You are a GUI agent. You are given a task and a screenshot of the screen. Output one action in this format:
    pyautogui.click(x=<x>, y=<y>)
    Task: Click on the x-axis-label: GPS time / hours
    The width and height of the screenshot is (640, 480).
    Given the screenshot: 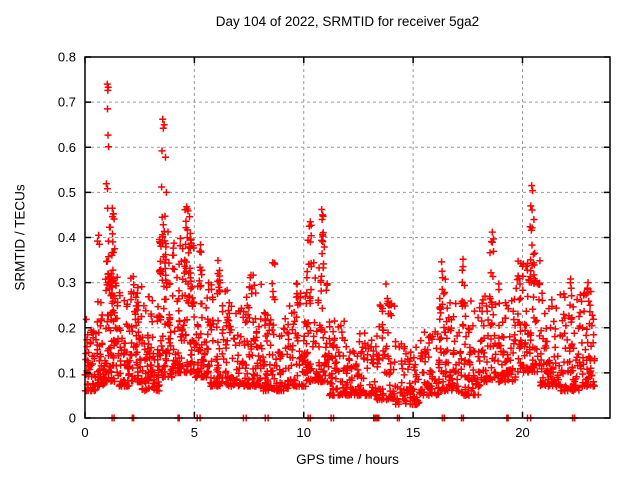 What is the action you would take?
    pyautogui.click(x=347, y=459)
    